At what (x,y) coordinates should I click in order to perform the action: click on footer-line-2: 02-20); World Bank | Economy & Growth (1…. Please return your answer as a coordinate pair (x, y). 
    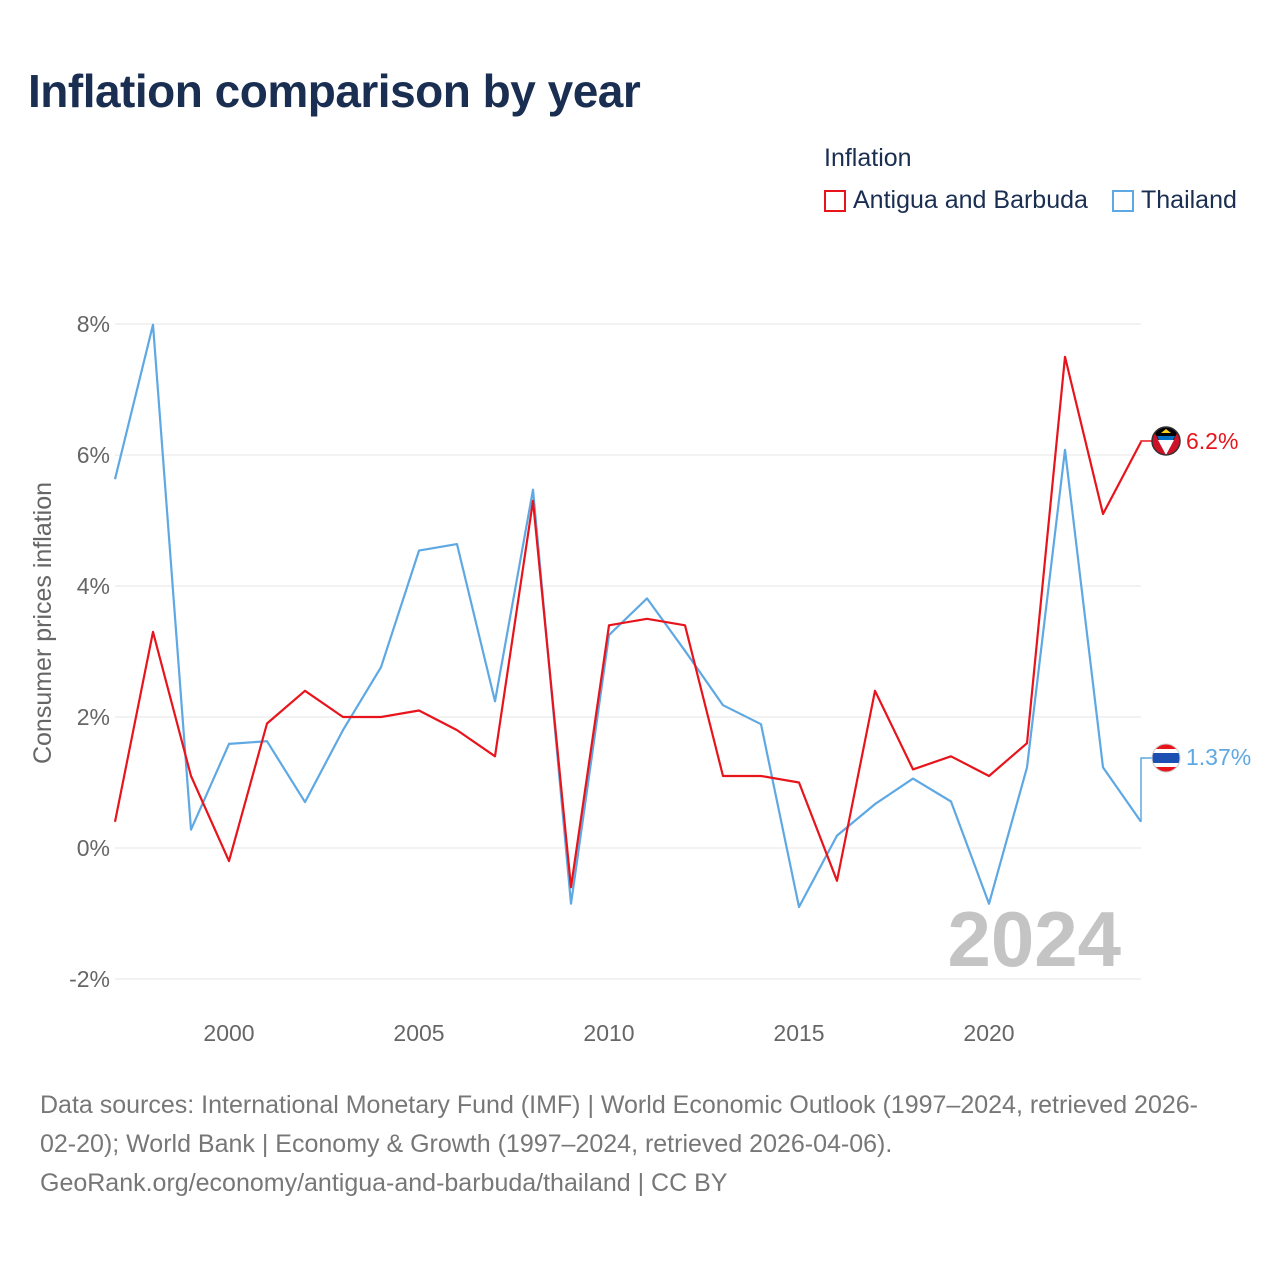
    Looking at the image, I should click on (466, 1144).